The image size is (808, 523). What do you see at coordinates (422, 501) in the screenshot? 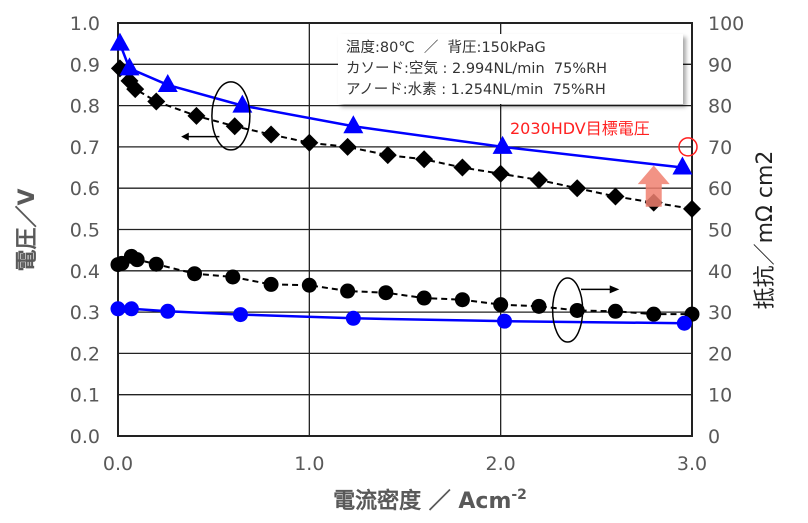
I see `x-axis-title-main: 電流密度 ／ Acm` at bounding box center [422, 501].